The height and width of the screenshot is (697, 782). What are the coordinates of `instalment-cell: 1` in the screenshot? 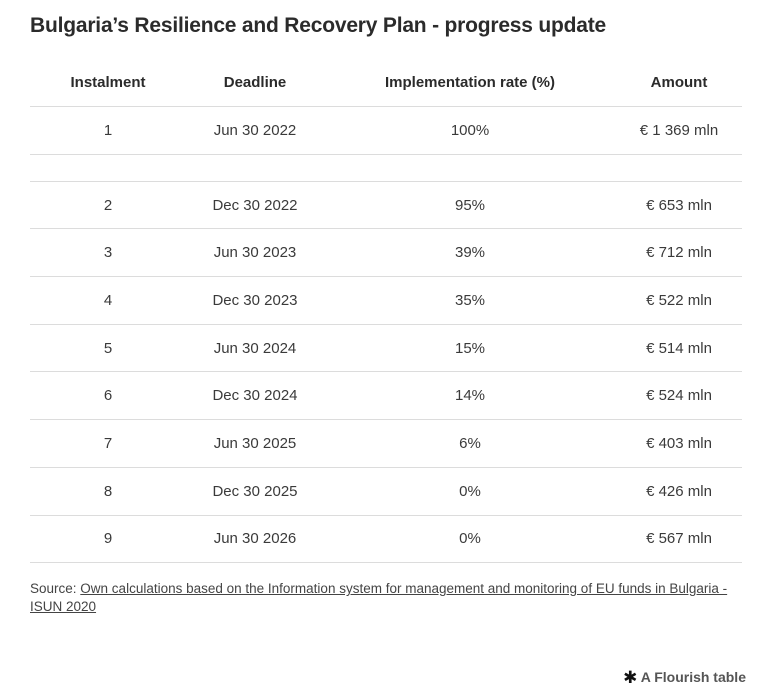 It's located at (108, 130).